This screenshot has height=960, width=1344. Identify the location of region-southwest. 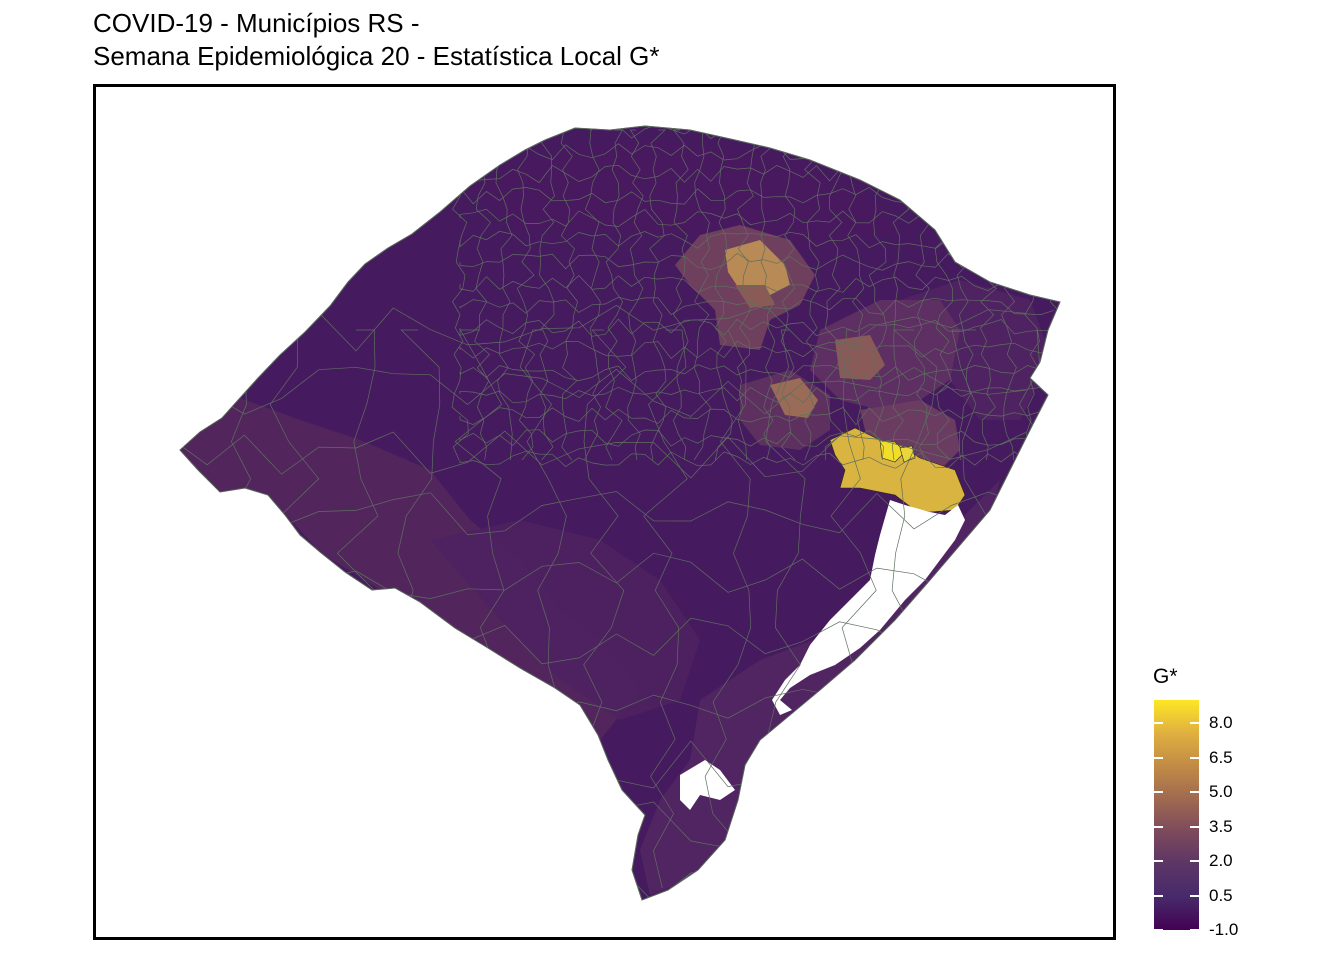
(410, 569).